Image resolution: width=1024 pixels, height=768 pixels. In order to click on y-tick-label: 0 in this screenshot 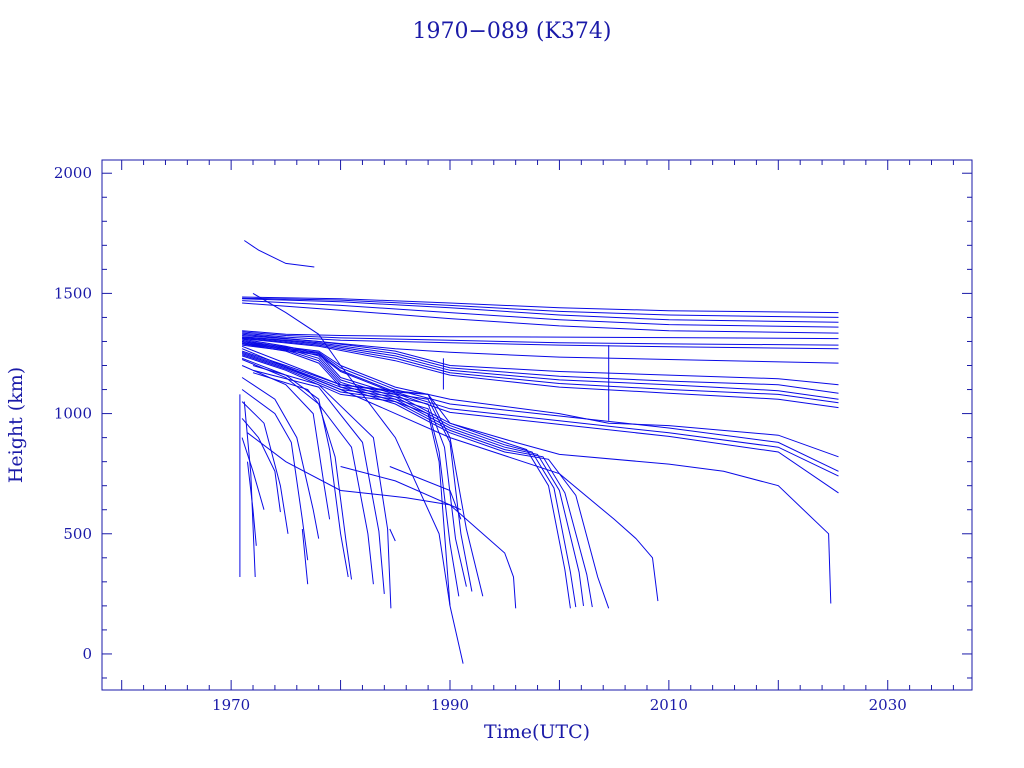, I will do `click(87, 654)`.